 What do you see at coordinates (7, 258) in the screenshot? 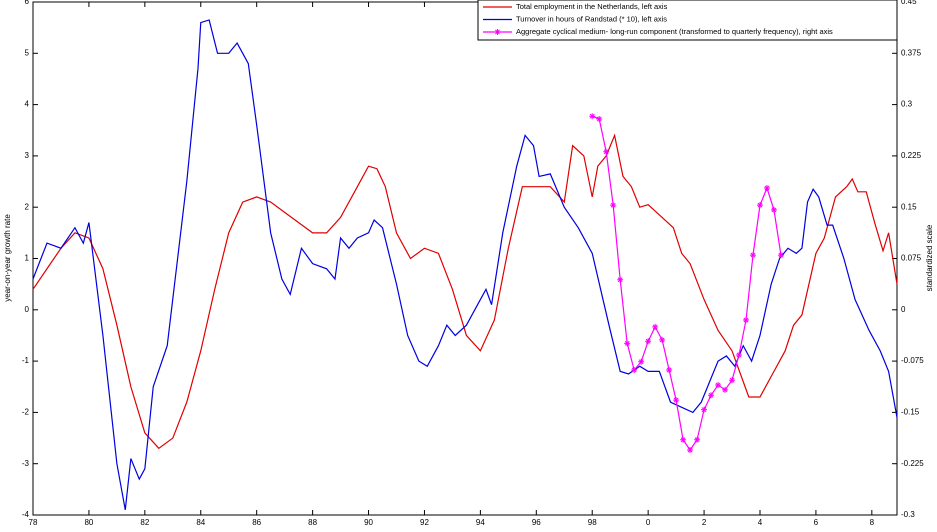
I see `y-axis-label: year-on-year growth rate` at bounding box center [7, 258].